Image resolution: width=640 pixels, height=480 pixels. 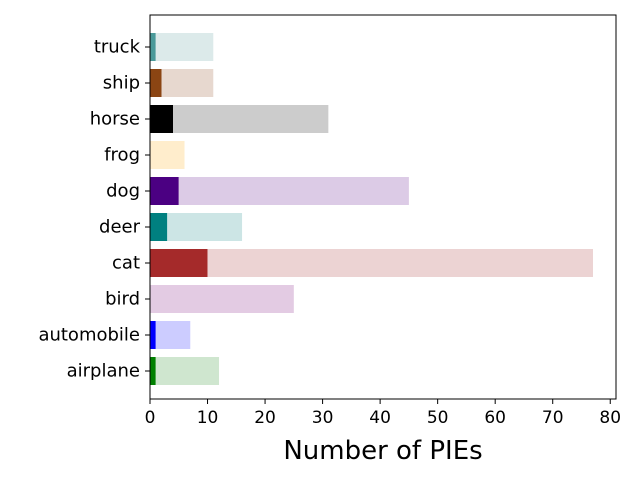 What do you see at coordinates (120, 227) in the screenshot?
I see `y-tick-label-deer: deer` at bounding box center [120, 227].